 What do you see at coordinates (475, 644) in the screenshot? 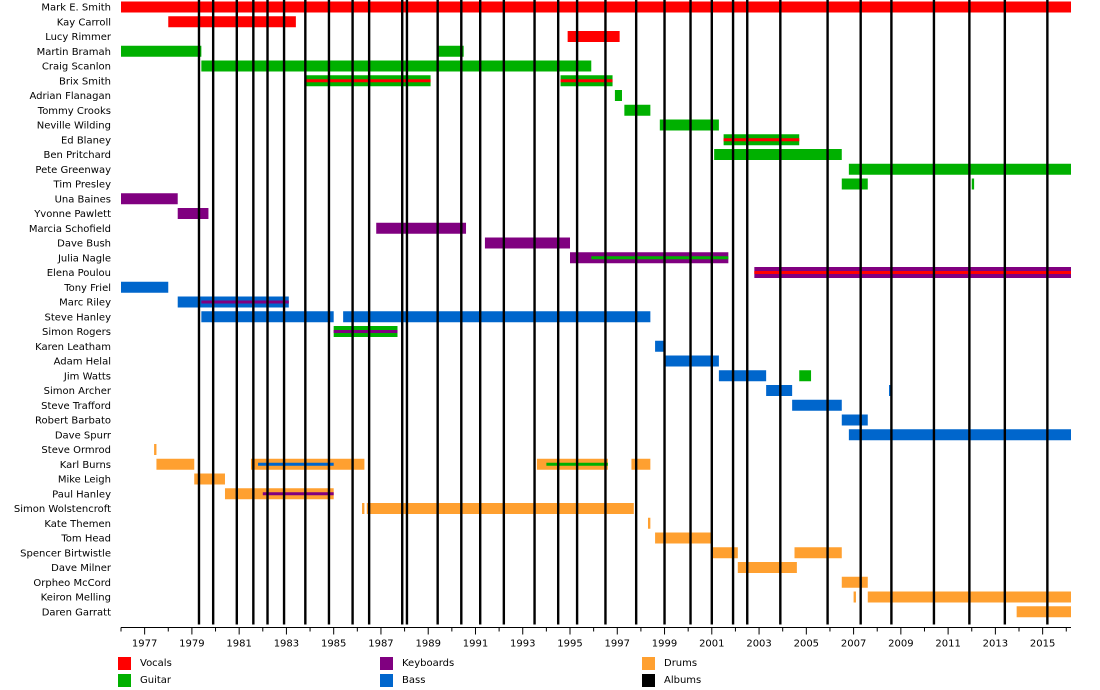
I see `x-tick-label-1991: 1991` at bounding box center [475, 644].